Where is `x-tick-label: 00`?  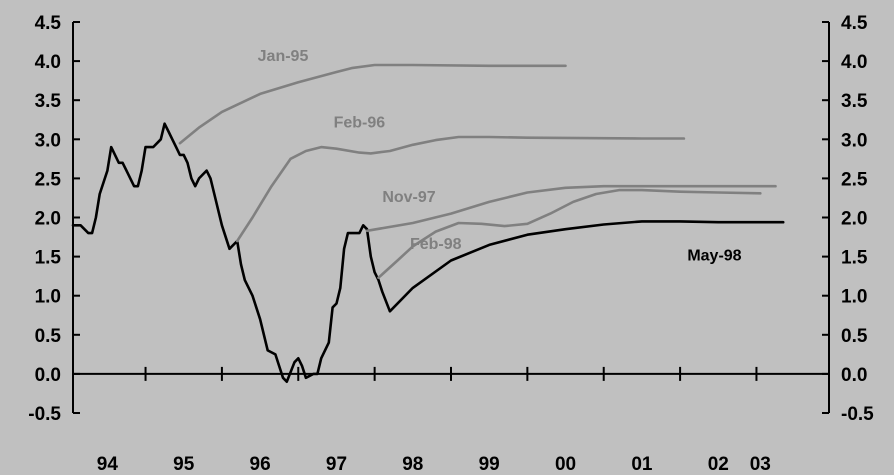 x-tick-label: 00 is located at coordinates (565, 464).